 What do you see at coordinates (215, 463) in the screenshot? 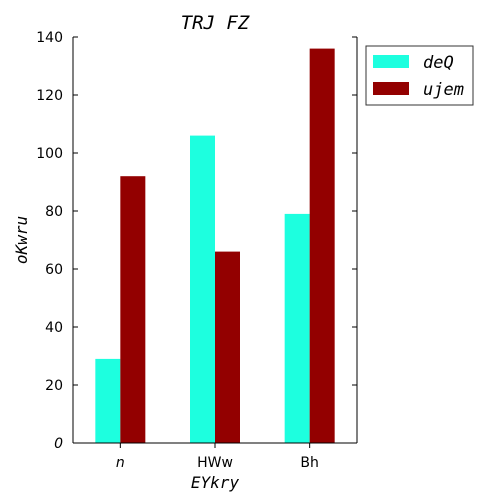
I see `x-tick-label: HWw` at bounding box center [215, 463].